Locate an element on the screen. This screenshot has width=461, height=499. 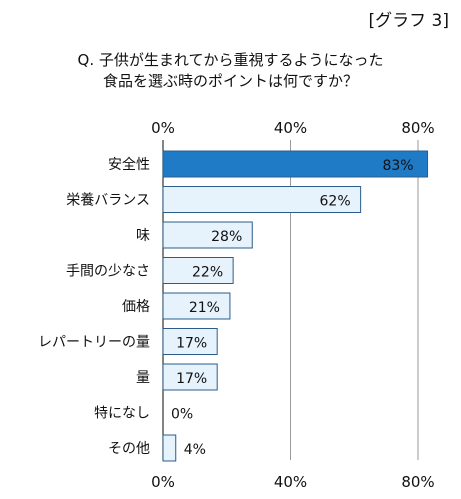
question-line-2: 食品を選ぶ時のポイントは何ですか？ is located at coordinates (230, 81).